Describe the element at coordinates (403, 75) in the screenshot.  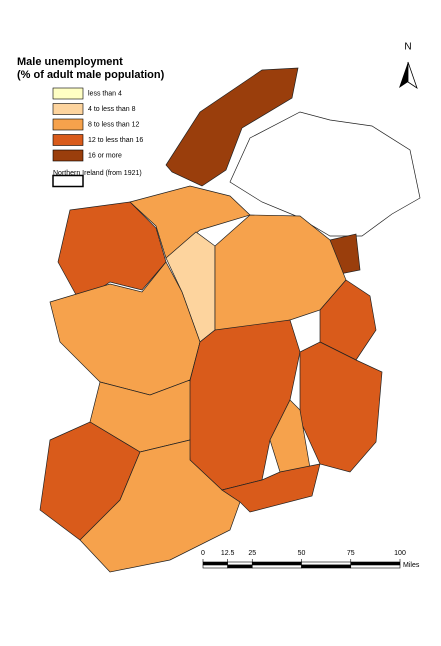
I see `north-arrow-left` at that location.